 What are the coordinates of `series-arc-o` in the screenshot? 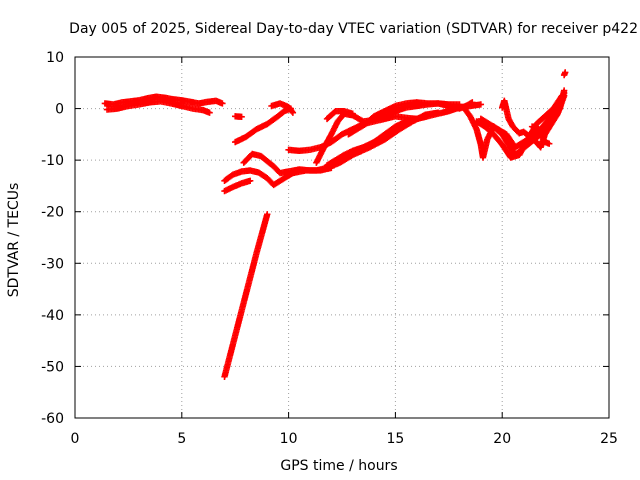 It's located at (522, 120).